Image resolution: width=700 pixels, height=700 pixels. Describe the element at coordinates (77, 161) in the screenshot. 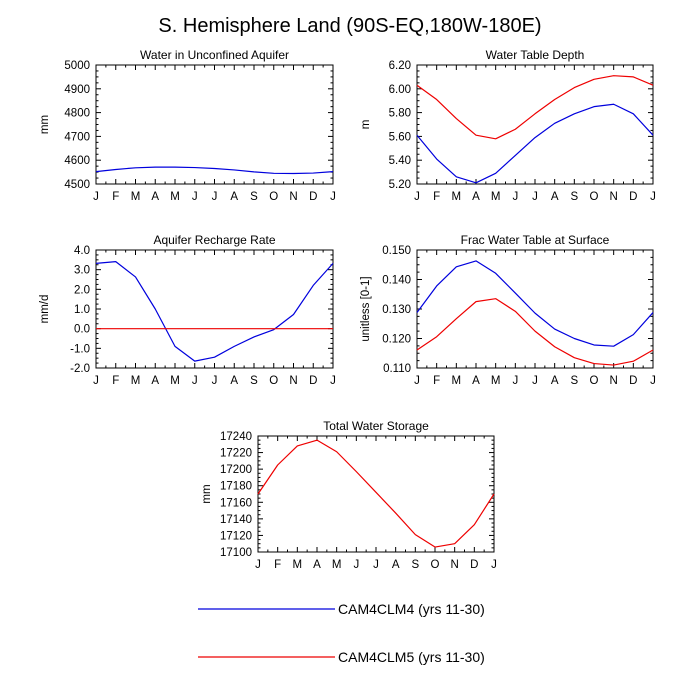

I see `panel-water-in-unconfined-aquifer-ytick-label: 4600` at that location.